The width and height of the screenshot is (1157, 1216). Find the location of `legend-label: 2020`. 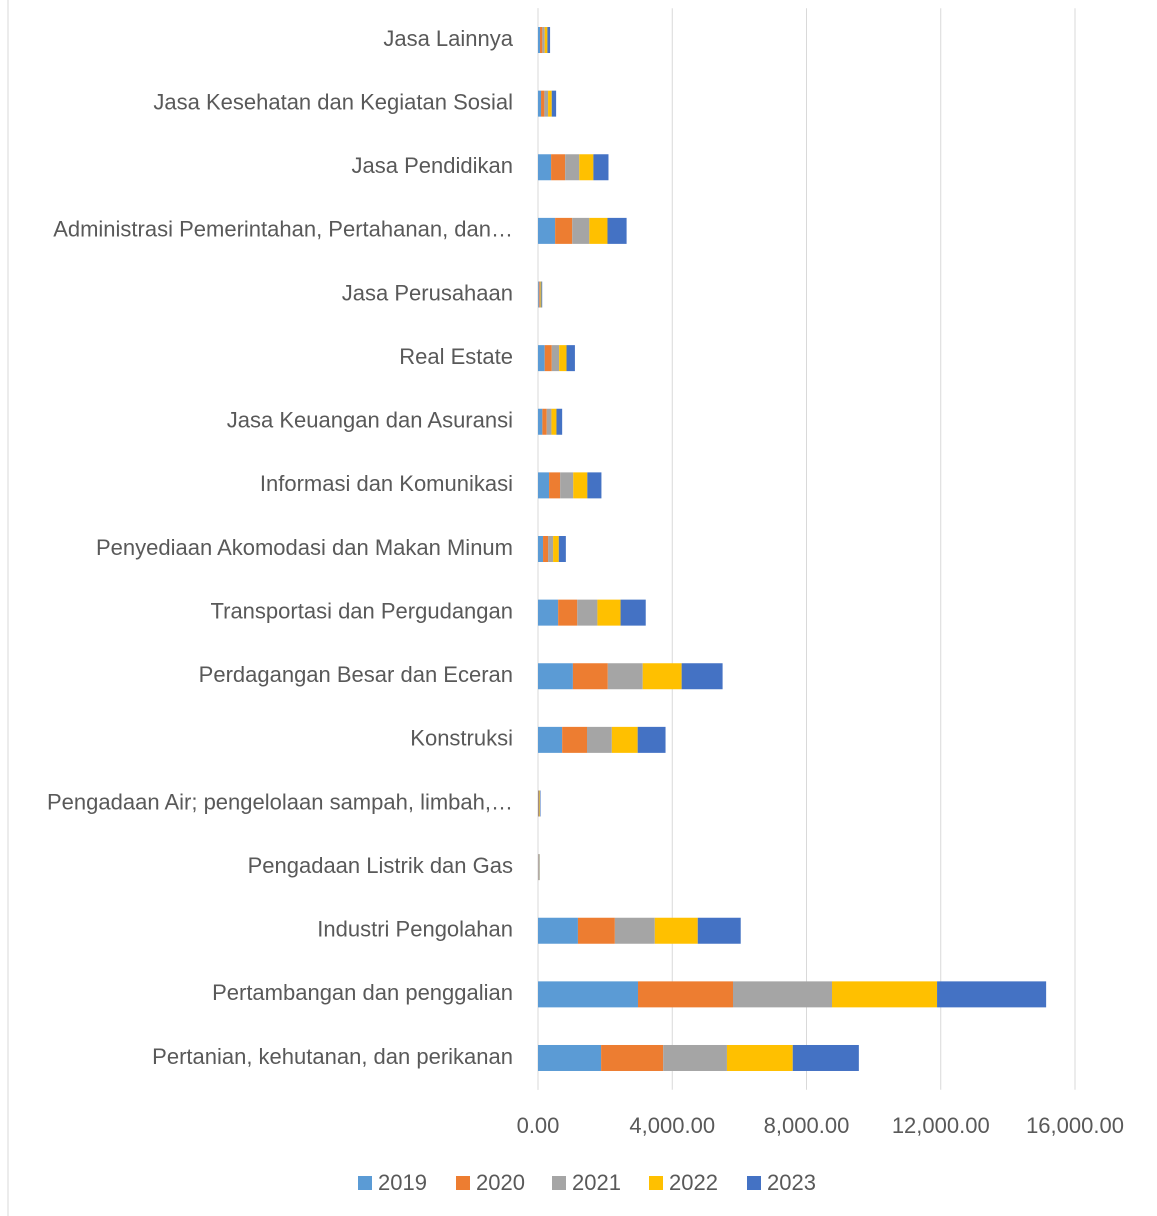

legend-label: 2020 is located at coordinates (500, 1182).